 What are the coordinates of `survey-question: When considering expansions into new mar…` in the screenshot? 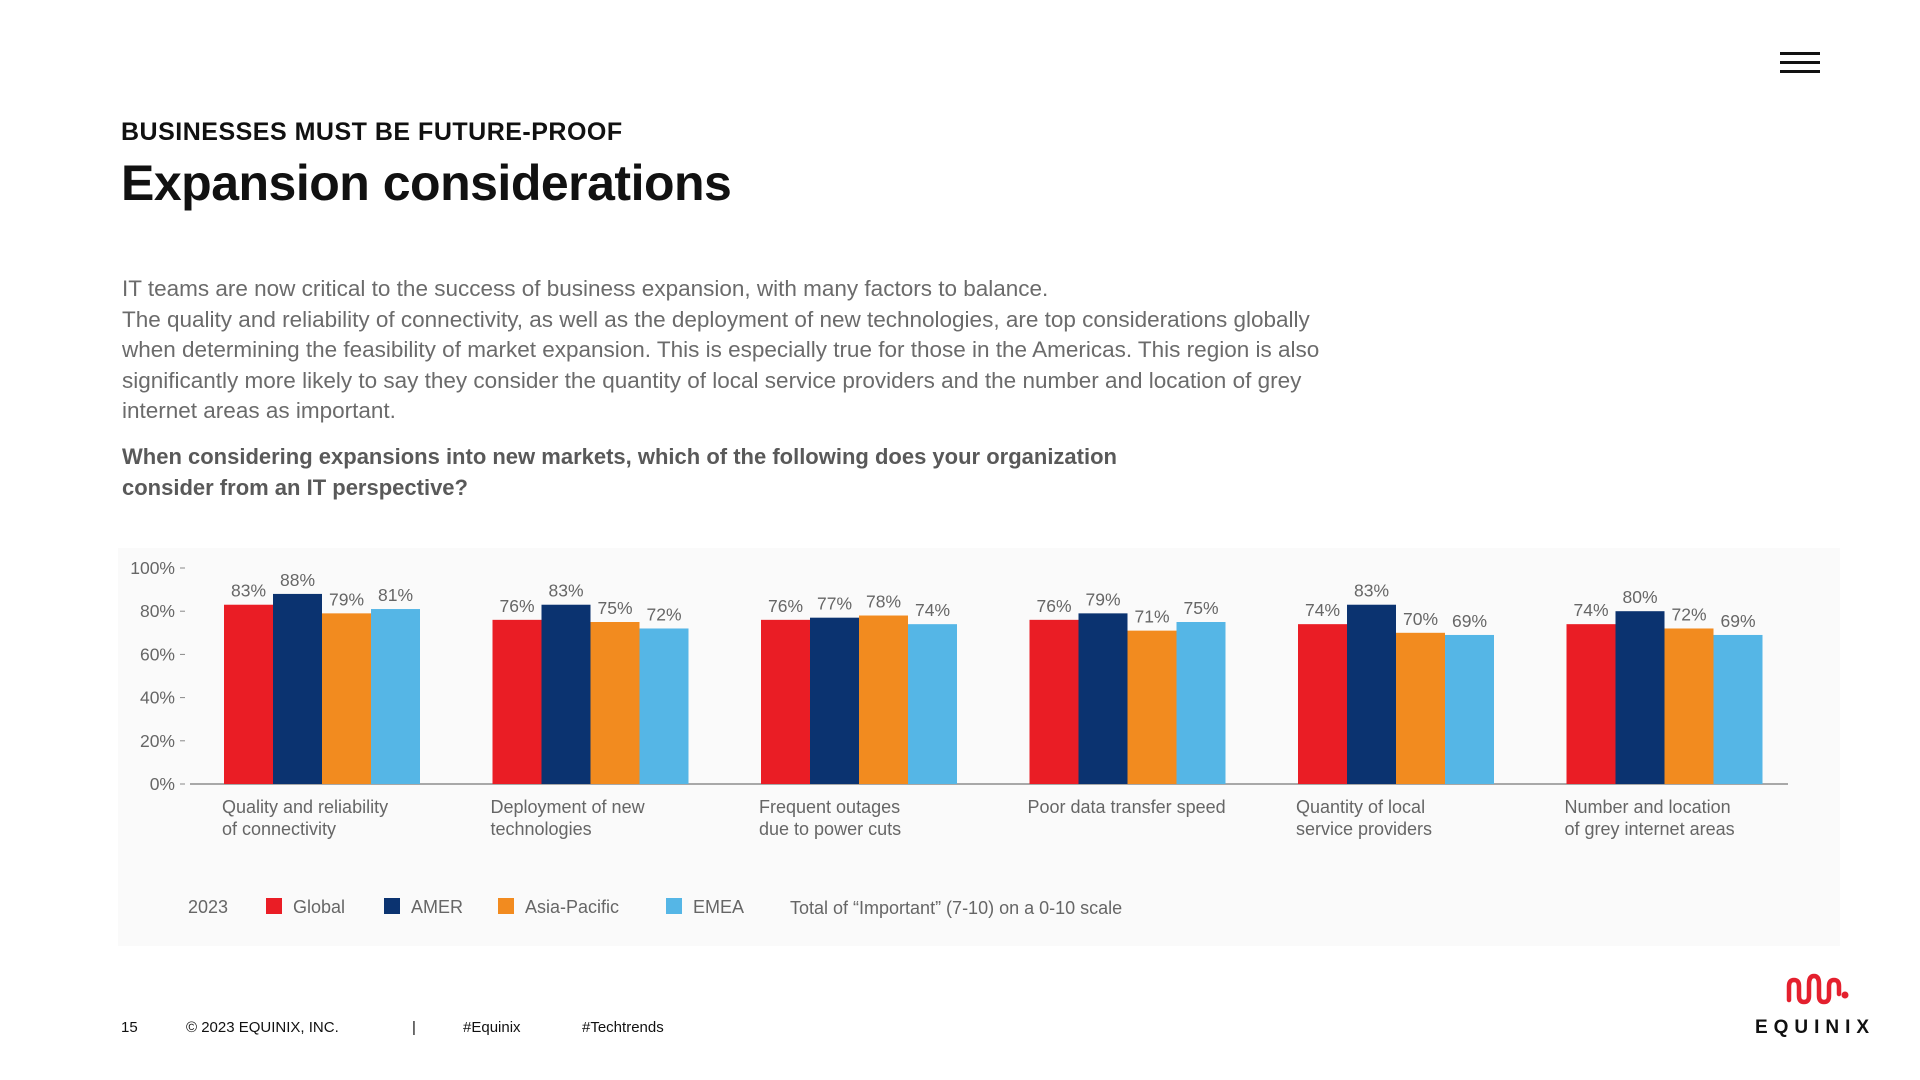 It's located at (619, 472).